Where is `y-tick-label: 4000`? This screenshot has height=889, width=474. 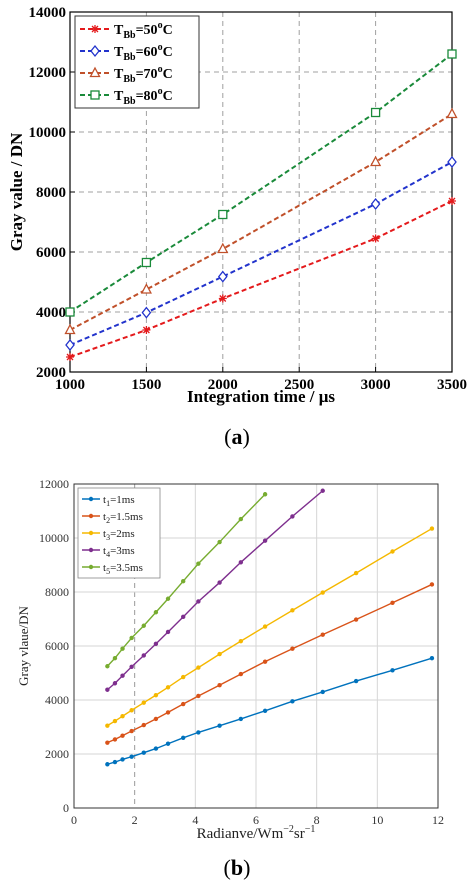 y-tick-label: 4000 is located at coordinates (51, 313).